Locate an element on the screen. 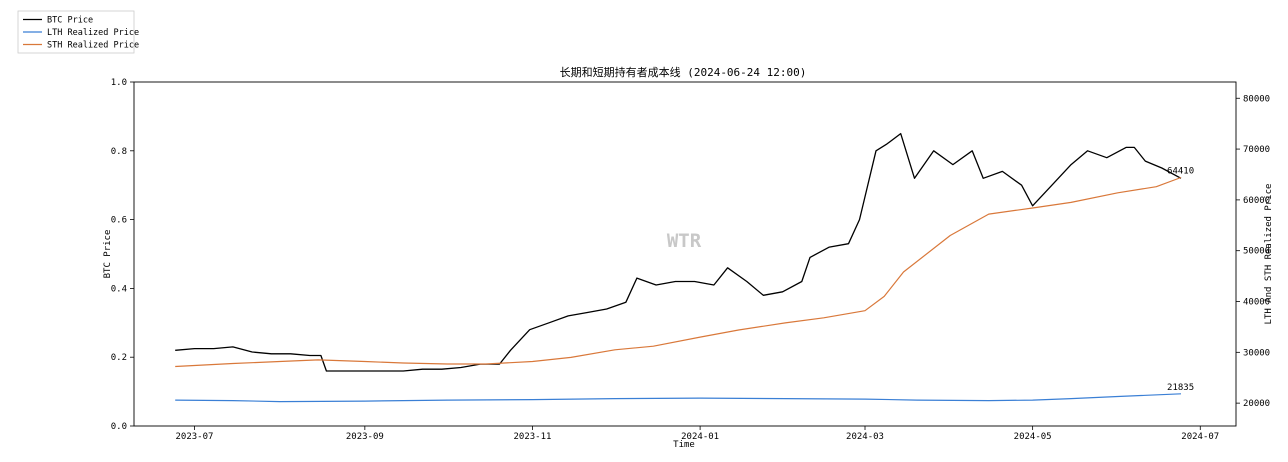  watermark: WTR is located at coordinates (684, 241).